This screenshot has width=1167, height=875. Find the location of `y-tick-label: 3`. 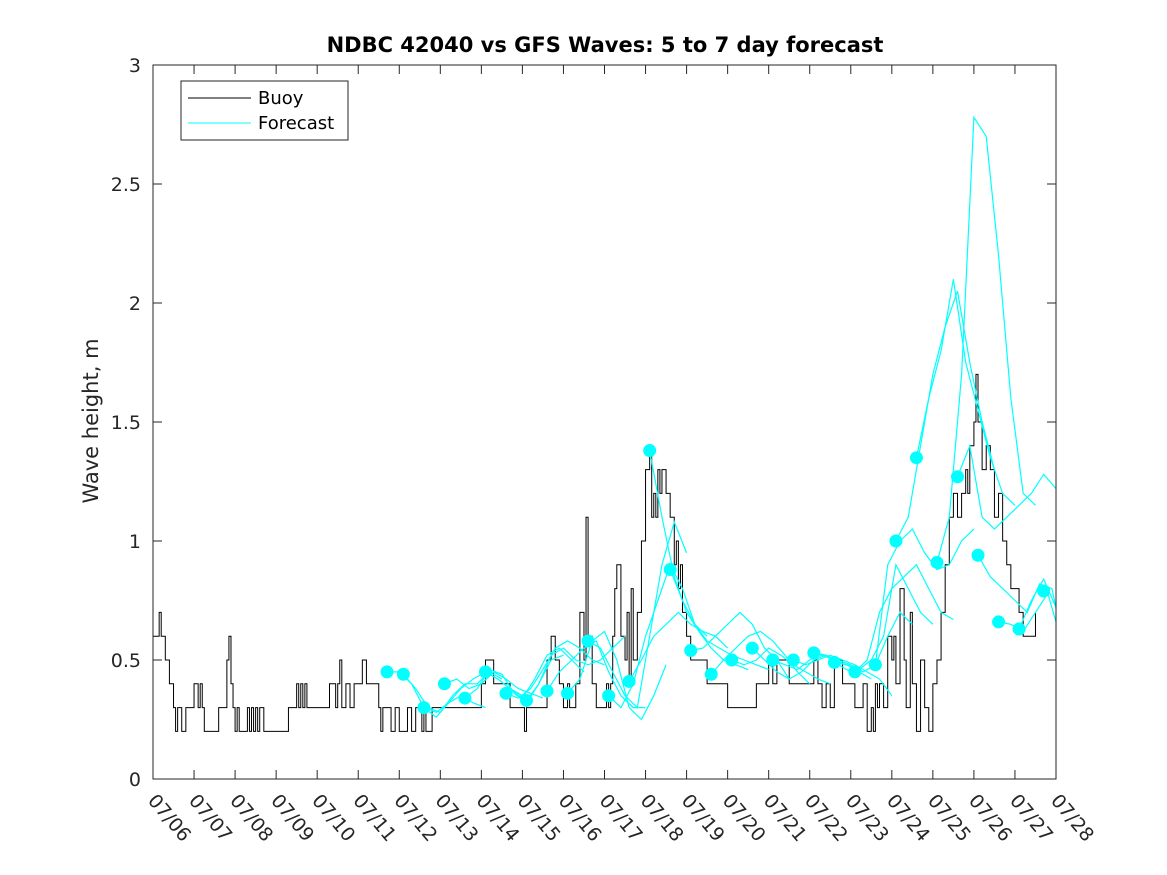

y-tick-label: 3 is located at coordinates (135, 66).